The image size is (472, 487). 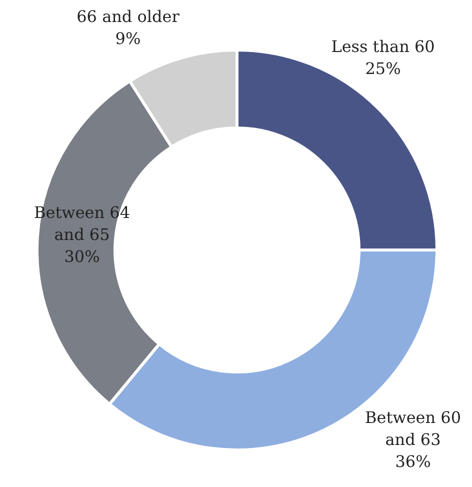 What do you see at coordinates (128, 38) in the screenshot?
I see `data-label: 9%` at bounding box center [128, 38].